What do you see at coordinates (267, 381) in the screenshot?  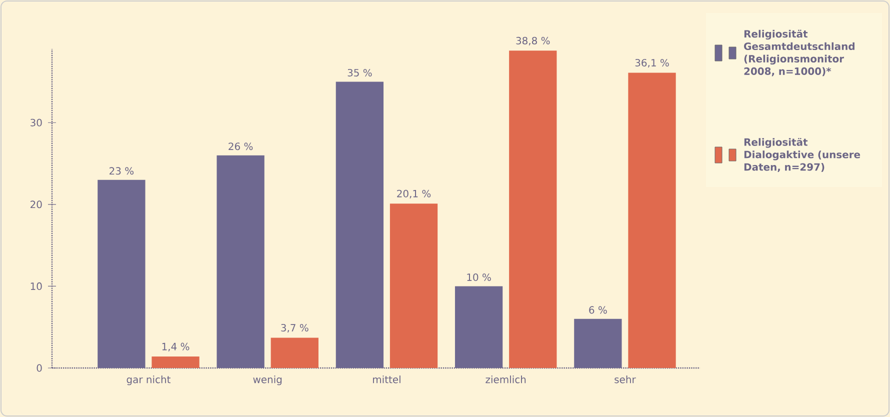 I see `x-tick-label: wenig` at bounding box center [267, 381].